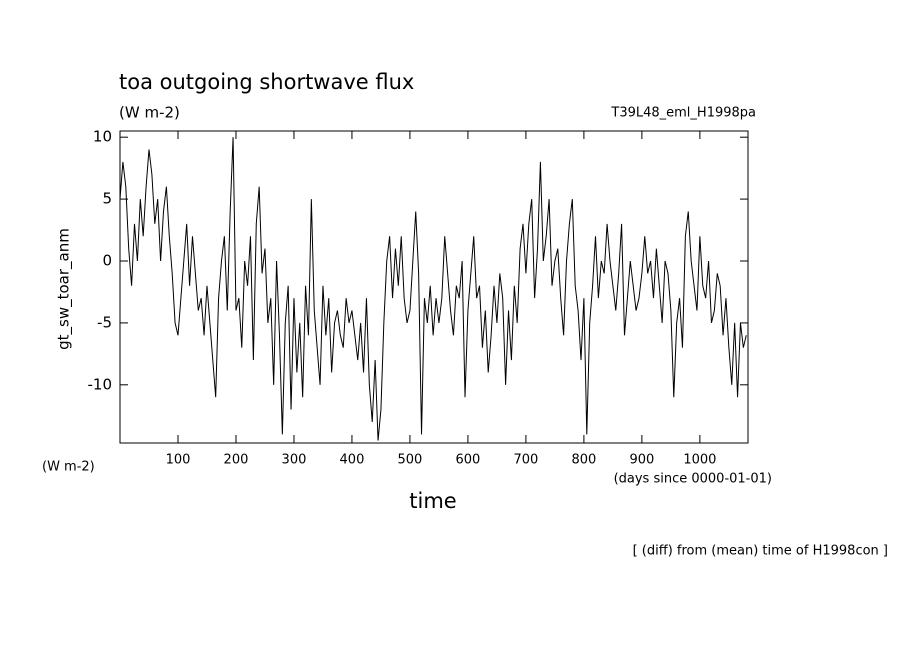 The width and height of the screenshot is (904, 658). Describe the element at coordinates (178, 460) in the screenshot. I see `x-tick-label: 100` at that location.